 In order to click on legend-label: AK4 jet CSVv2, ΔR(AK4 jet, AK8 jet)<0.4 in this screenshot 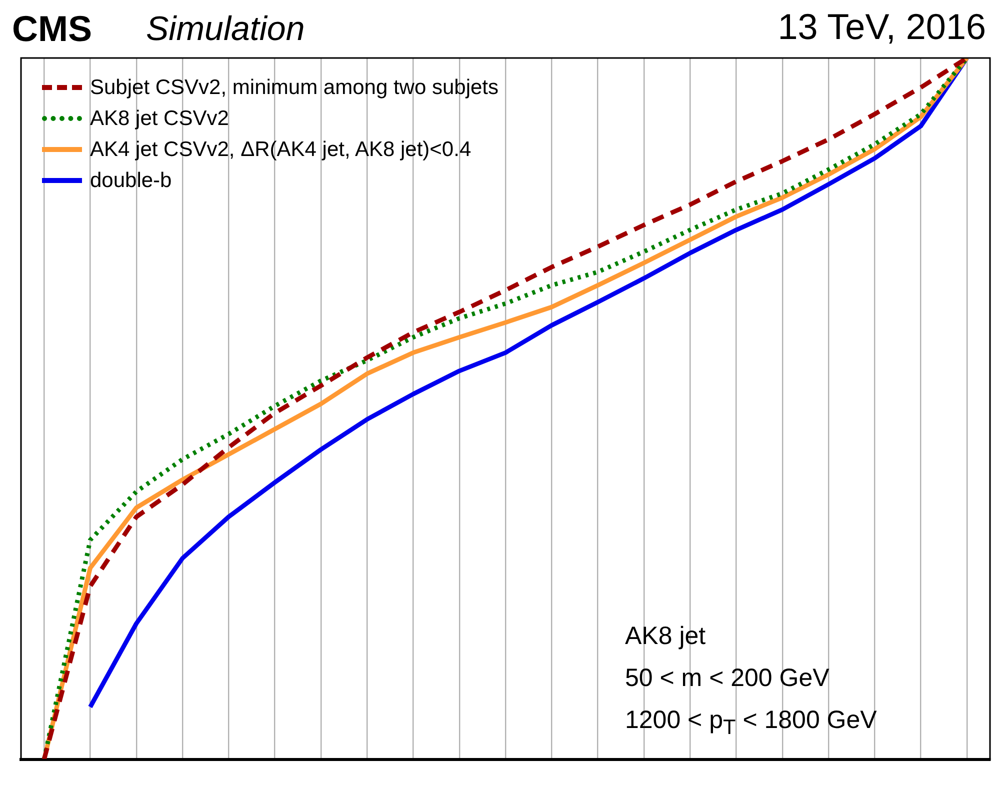, I will do `click(281, 150)`.